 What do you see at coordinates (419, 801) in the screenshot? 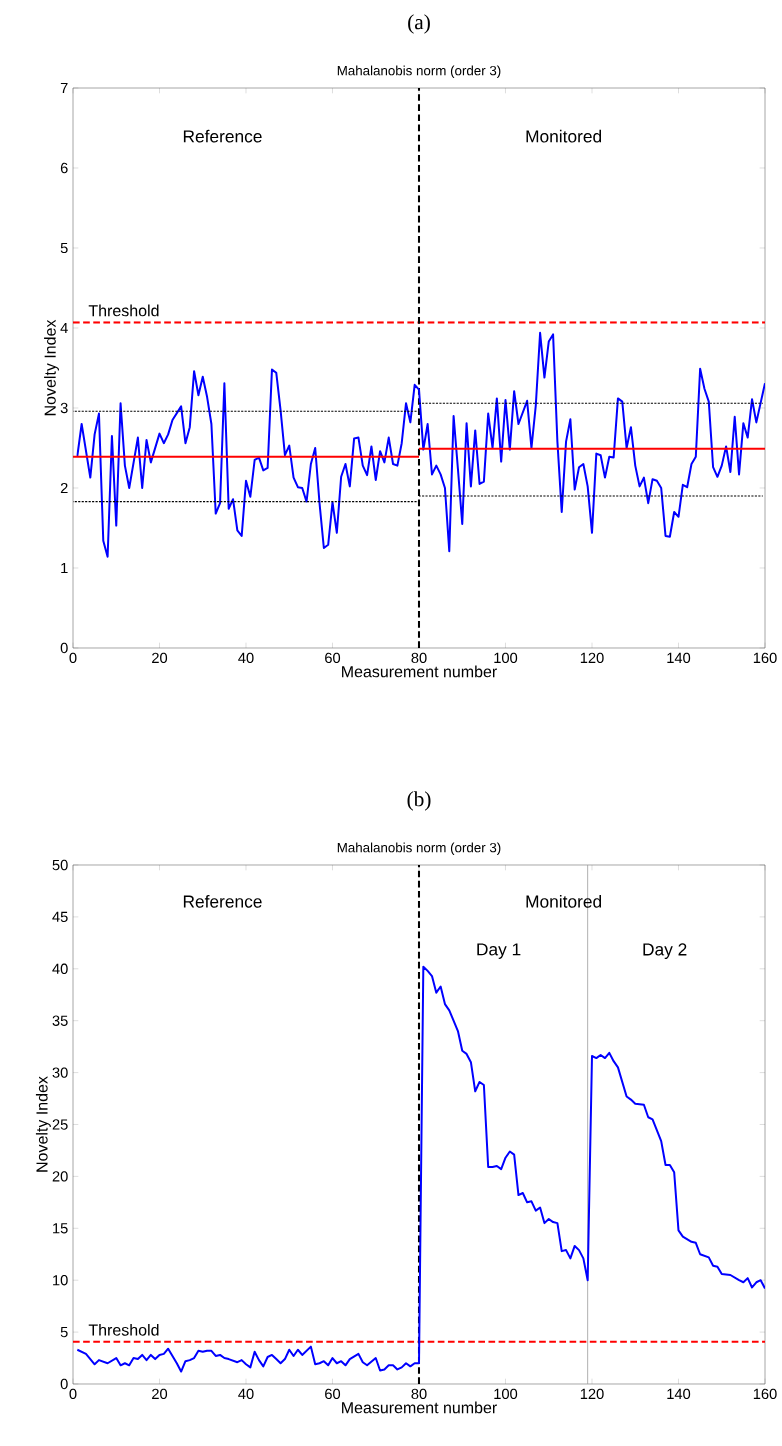
I see `text: (b)` at bounding box center [419, 801].